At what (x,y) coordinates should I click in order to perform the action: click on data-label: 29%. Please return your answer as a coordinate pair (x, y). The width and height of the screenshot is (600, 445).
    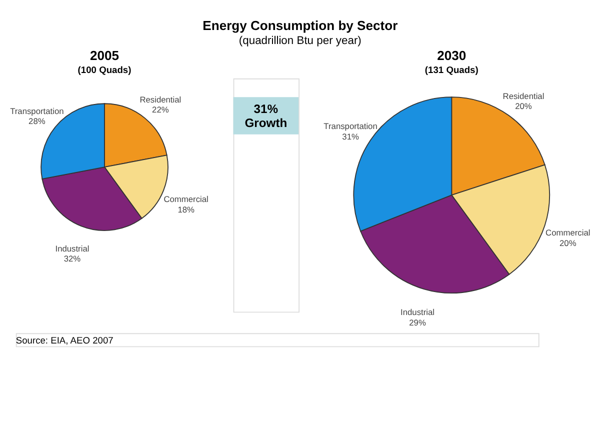
    Looking at the image, I should click on (417, 323).